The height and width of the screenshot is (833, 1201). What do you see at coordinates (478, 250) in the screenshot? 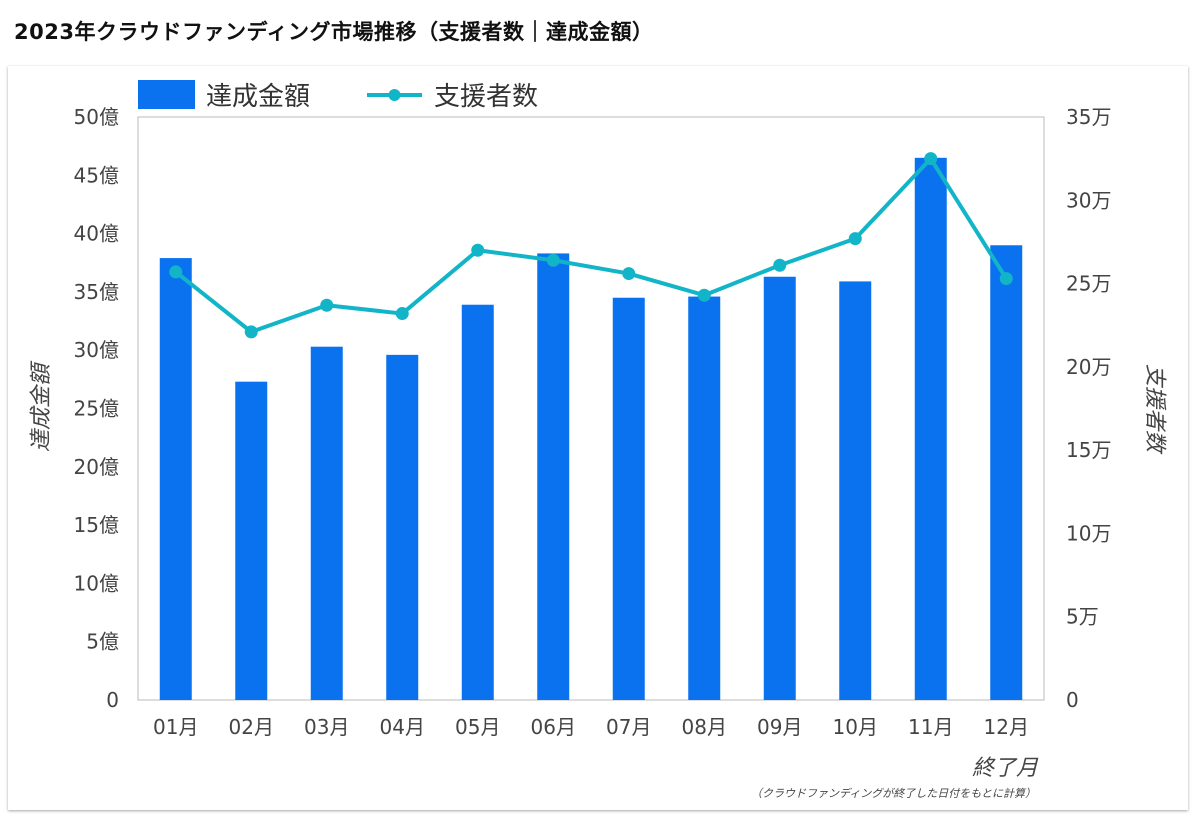
I see `point-05月` at bounding box center [478, 250].